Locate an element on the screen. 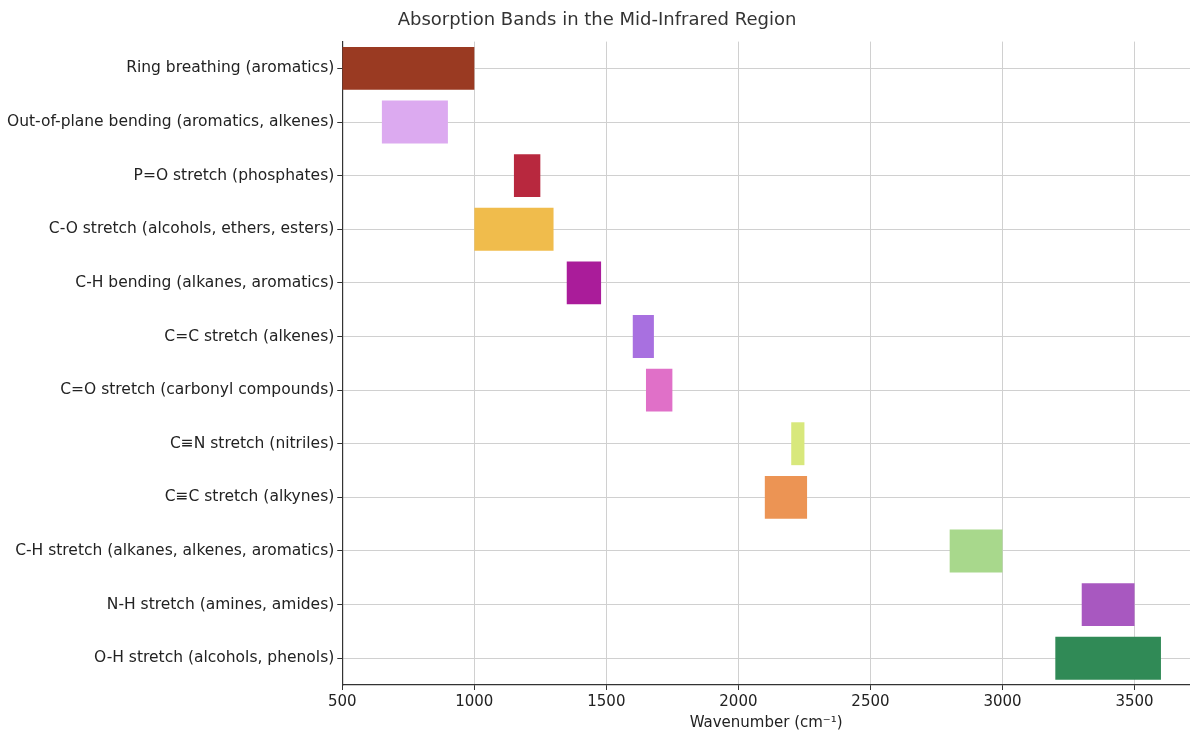 The image size is (1190, 734). y-tick-label: O-H stretch (alcohols, phenols) is located at coordinates (214, 657).